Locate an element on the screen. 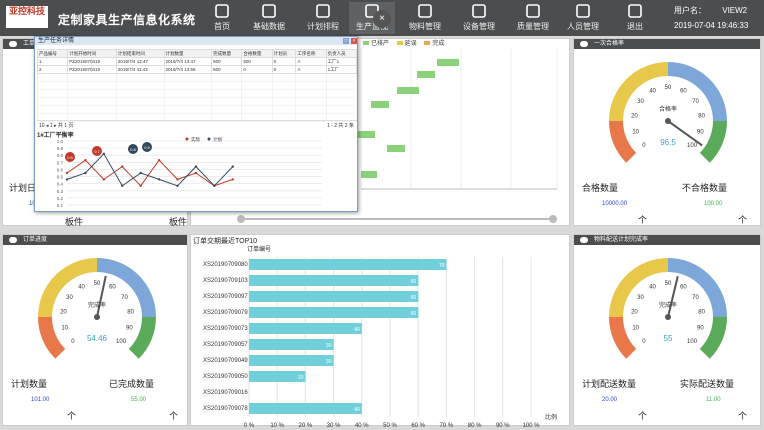 The width and height of the screenshot is (764, 430). user-info: 用户名： VIEW2 2019-07-04 19:46:33 is located at coordinates (711, 18).